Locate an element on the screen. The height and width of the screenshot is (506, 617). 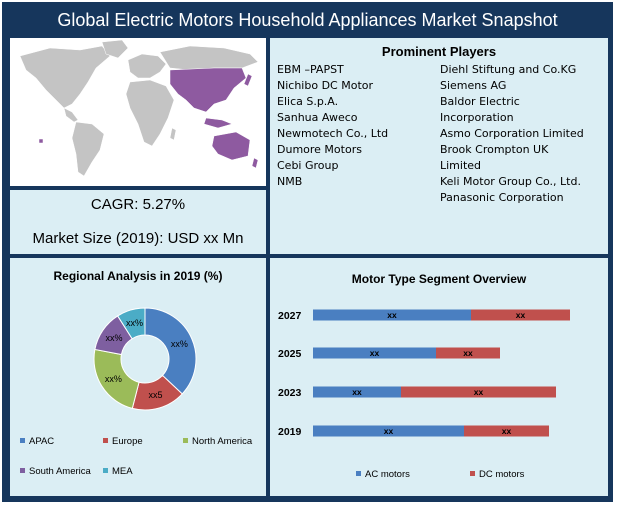
legend-label: Europe is located at coordinates (127, 441).